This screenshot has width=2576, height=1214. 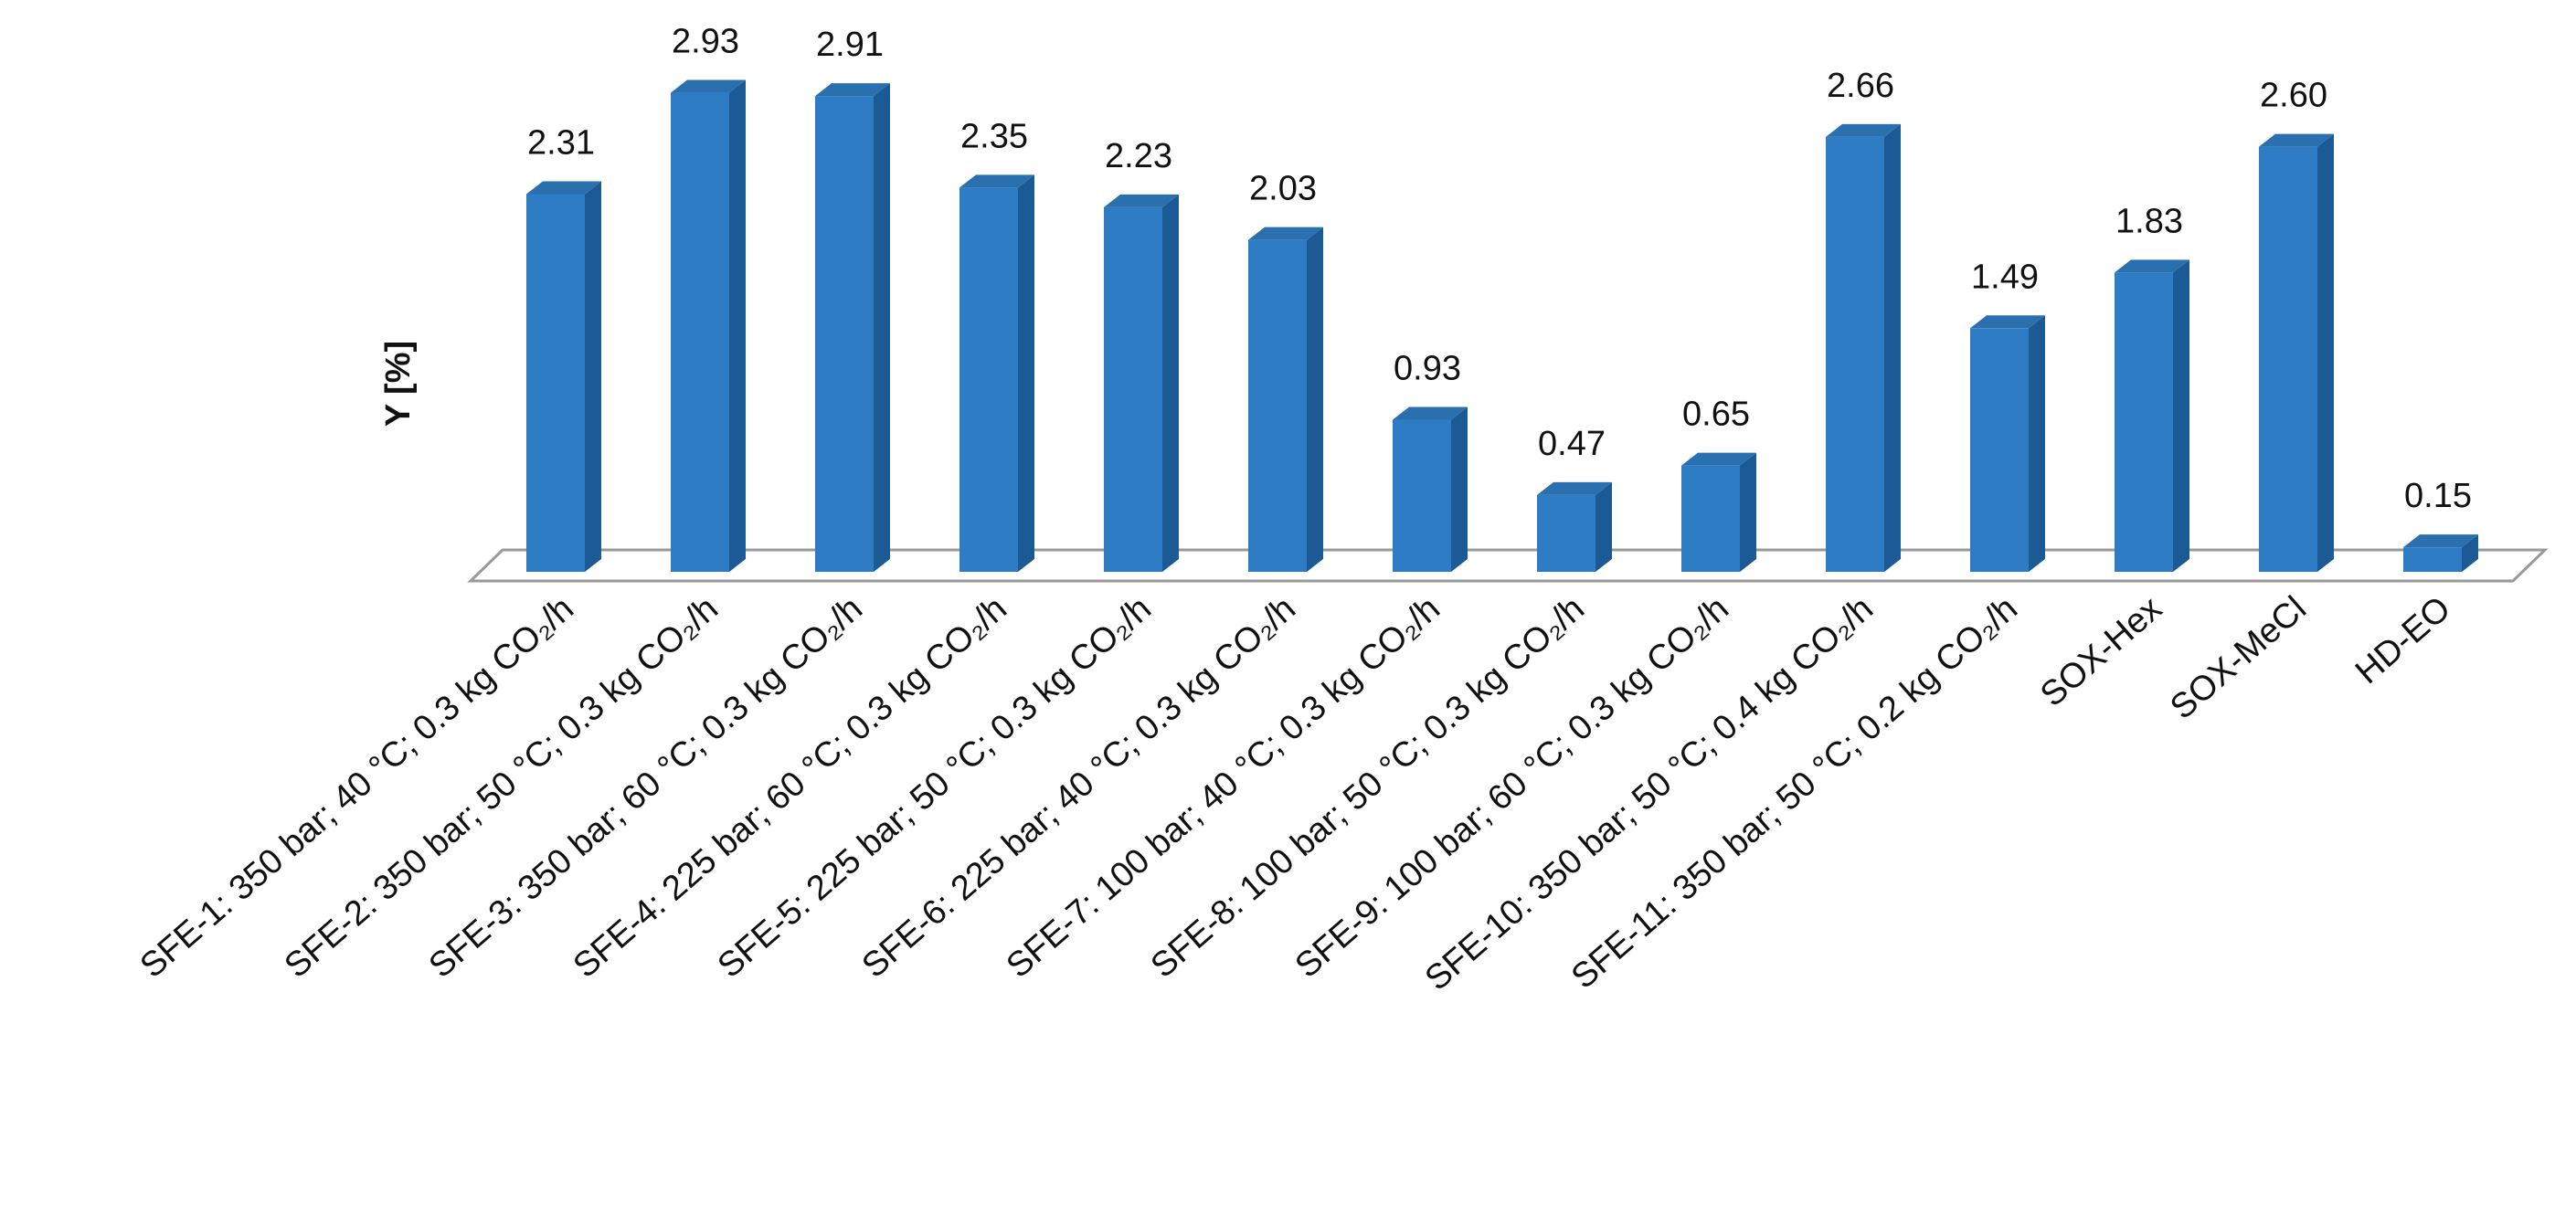 What do you see at coordinates (705, 42) in the screenshot?
I see `value-label: 2.93` at bounding box center [705, 42].